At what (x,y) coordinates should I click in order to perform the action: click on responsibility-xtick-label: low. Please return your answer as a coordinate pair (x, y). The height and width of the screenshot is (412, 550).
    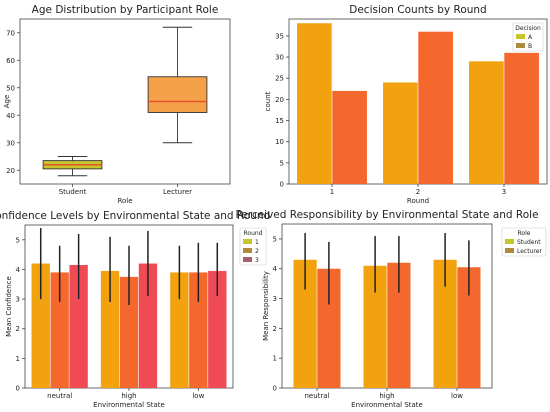
    Looking at the image, I should click on (457, 396).